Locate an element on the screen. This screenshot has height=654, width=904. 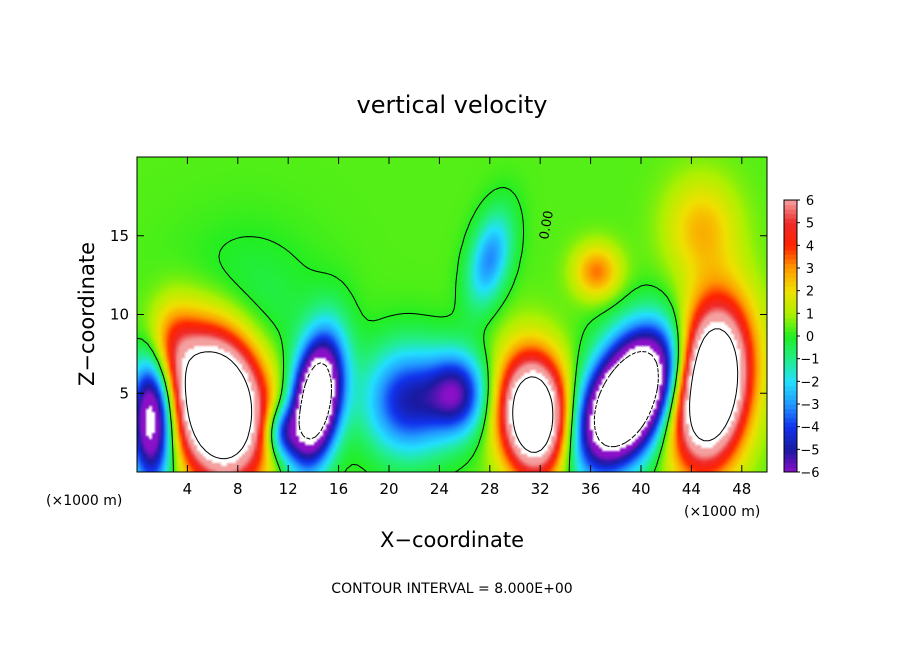
x-tick-label: 24 is located at coordinates (439, 489).